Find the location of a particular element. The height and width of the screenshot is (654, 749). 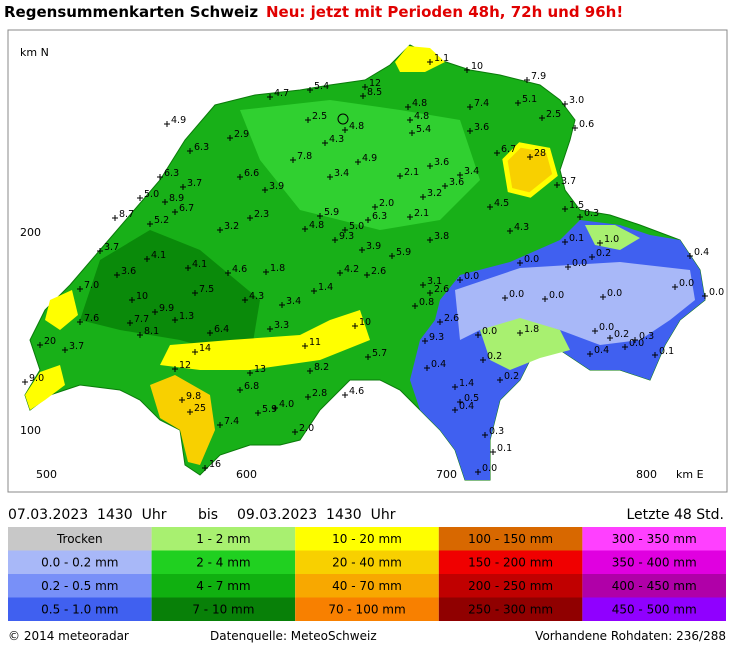

station-value: 14 is located at coordinates (205, 348).